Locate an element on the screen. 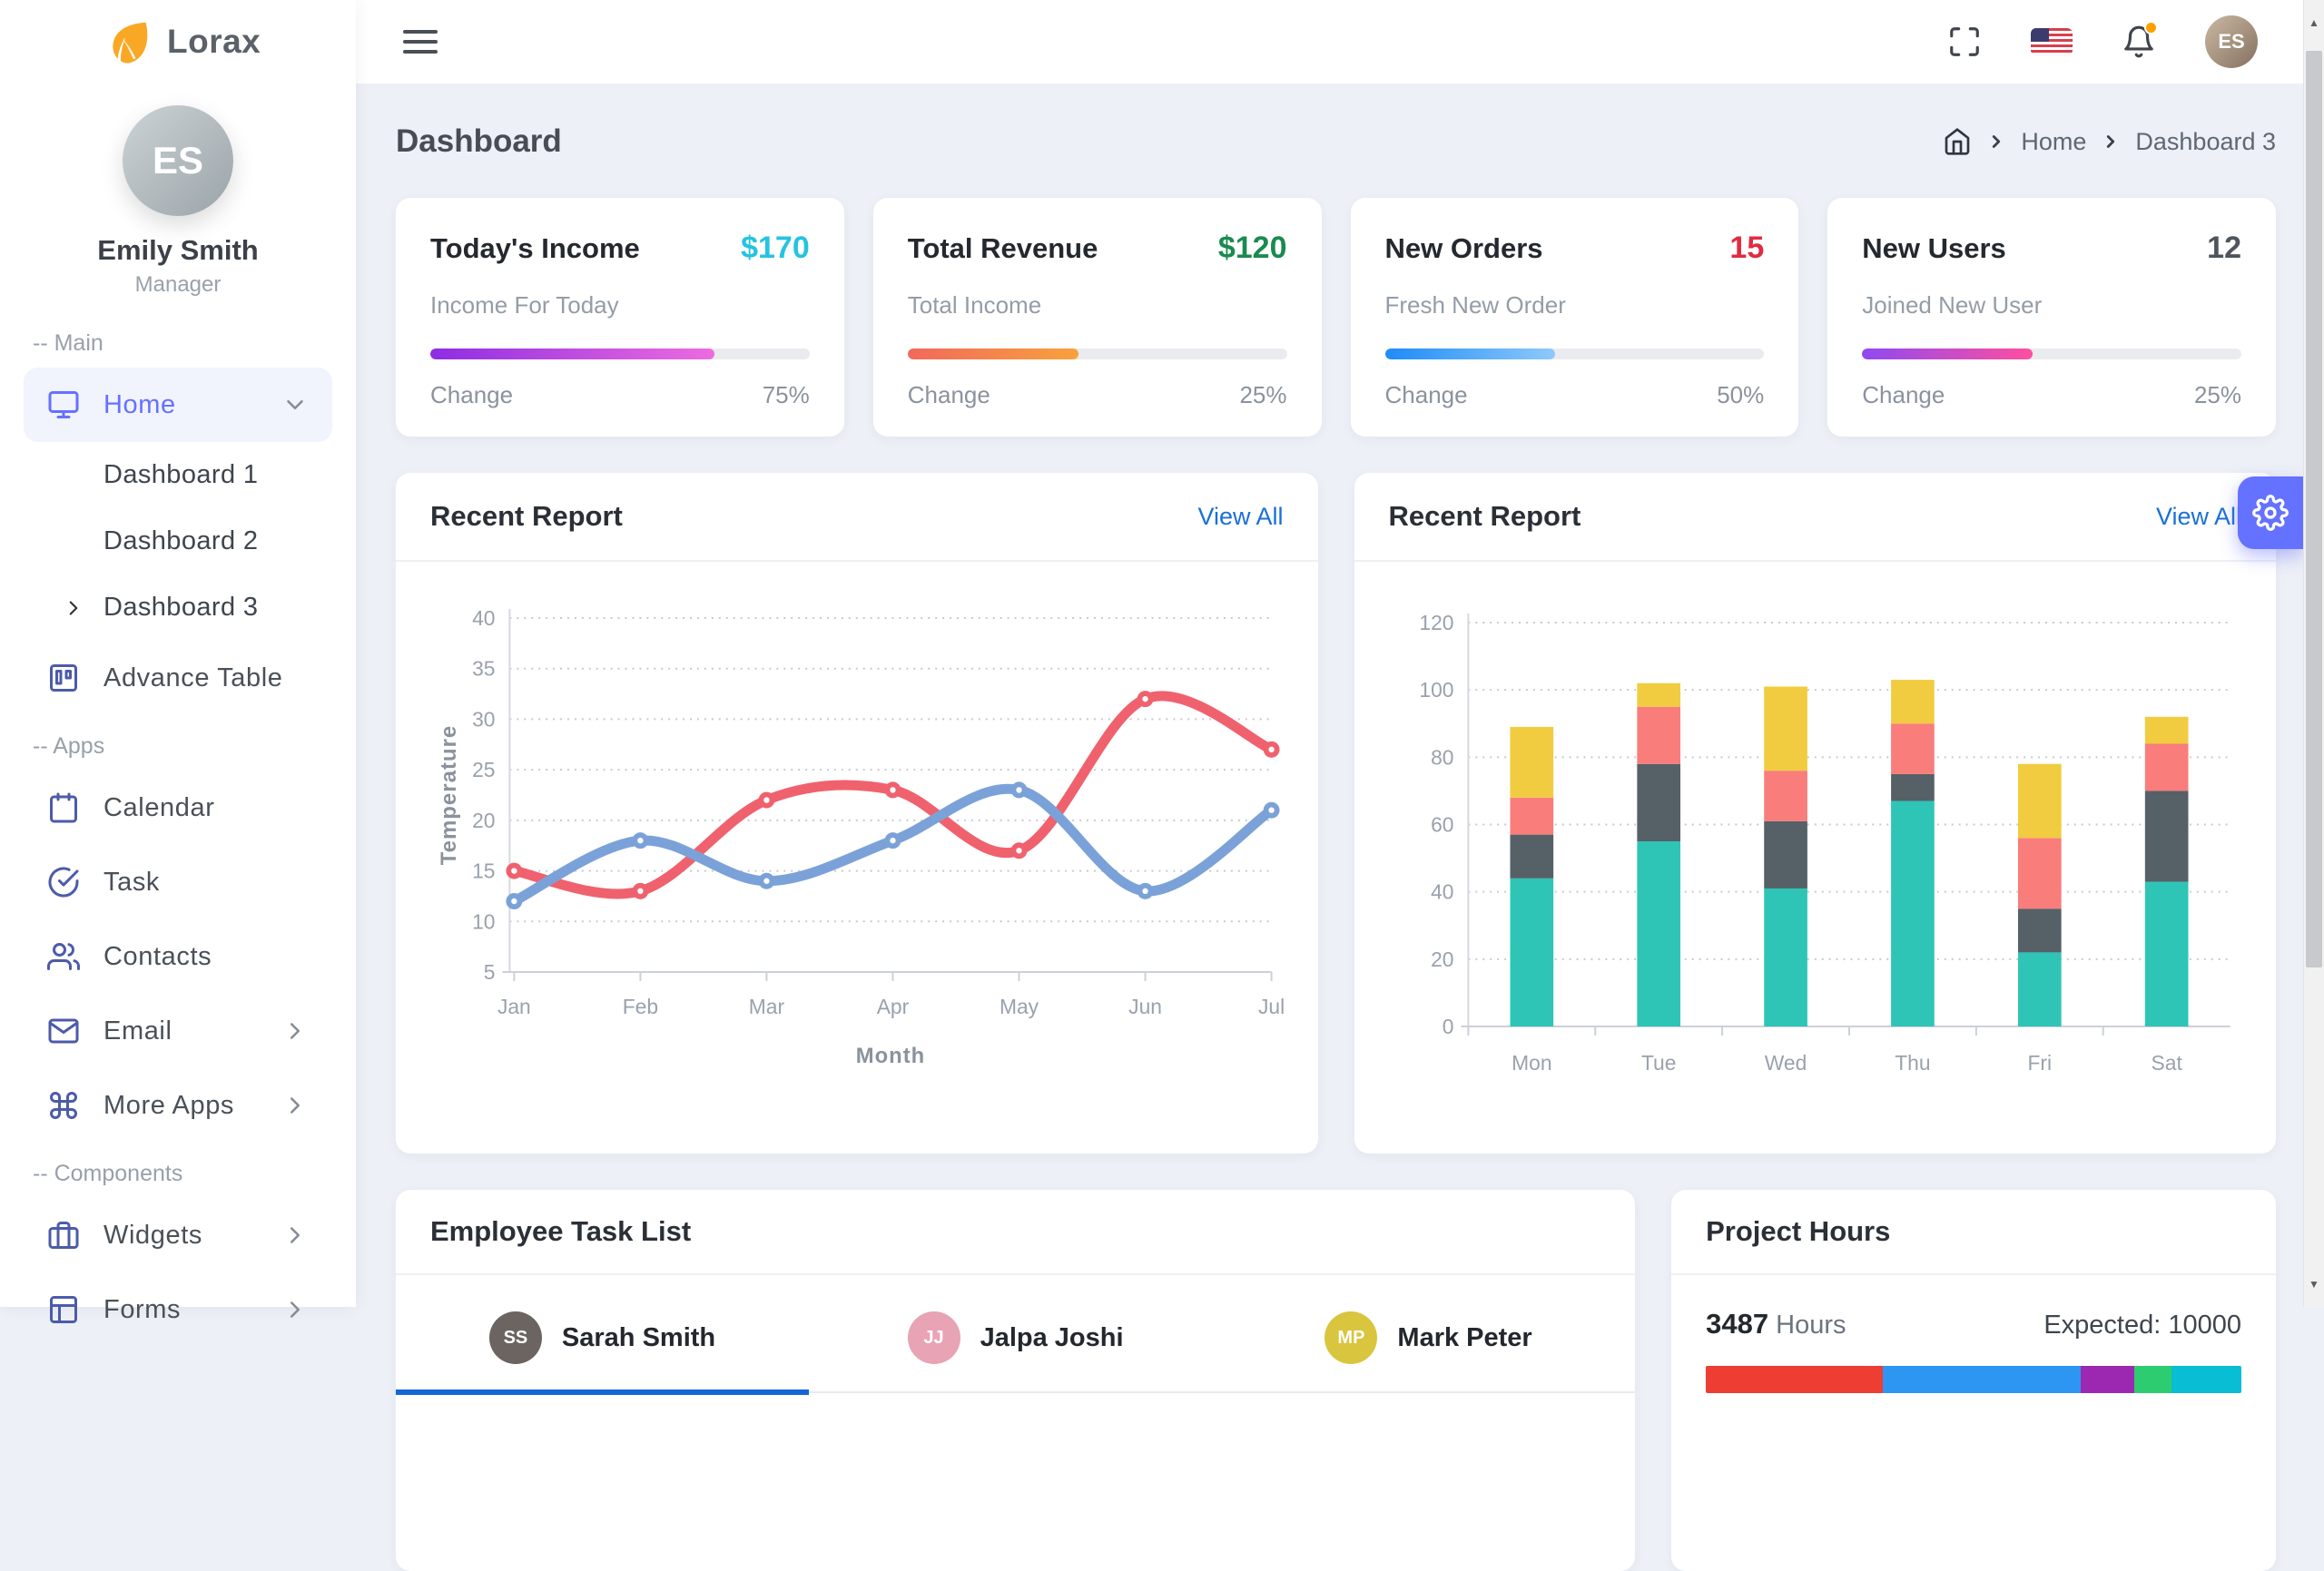  sidebar-subitem-label: Dashboard 1 is located at coordinates (181, 474).